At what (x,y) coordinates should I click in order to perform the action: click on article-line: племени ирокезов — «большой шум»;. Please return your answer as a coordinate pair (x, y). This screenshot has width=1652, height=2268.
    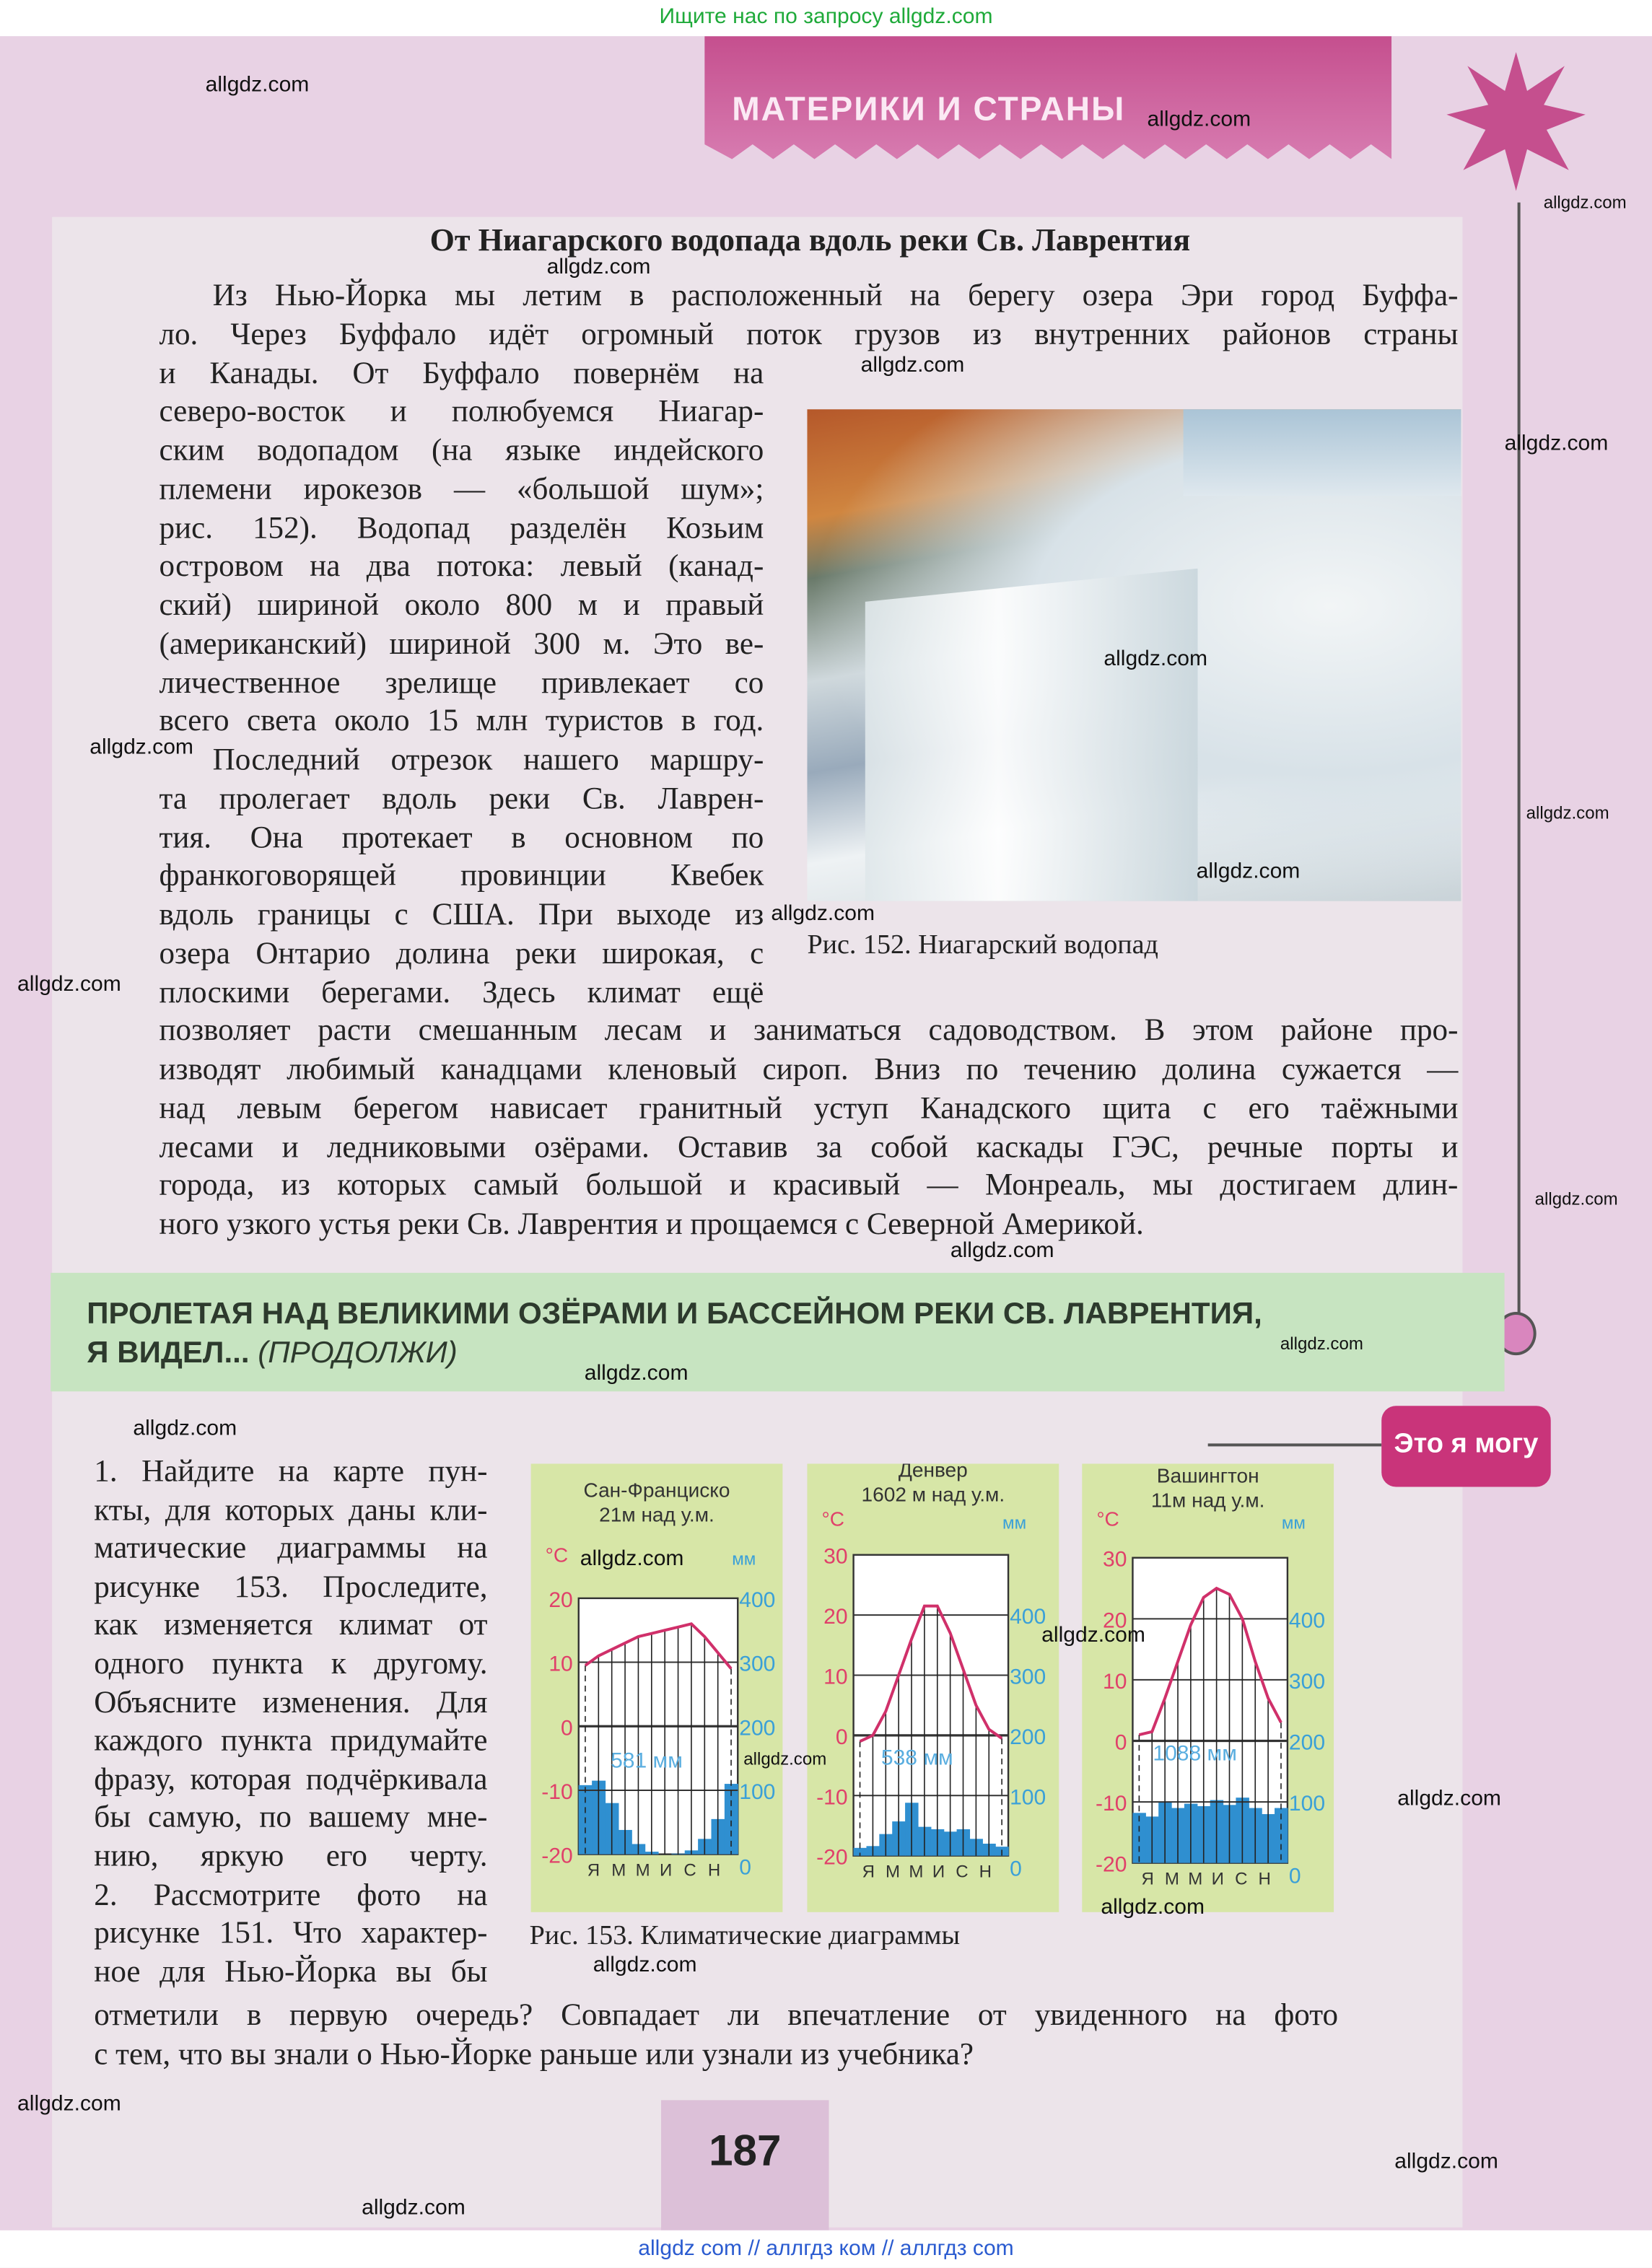
    Looking at the image, I should click on (462, 488).